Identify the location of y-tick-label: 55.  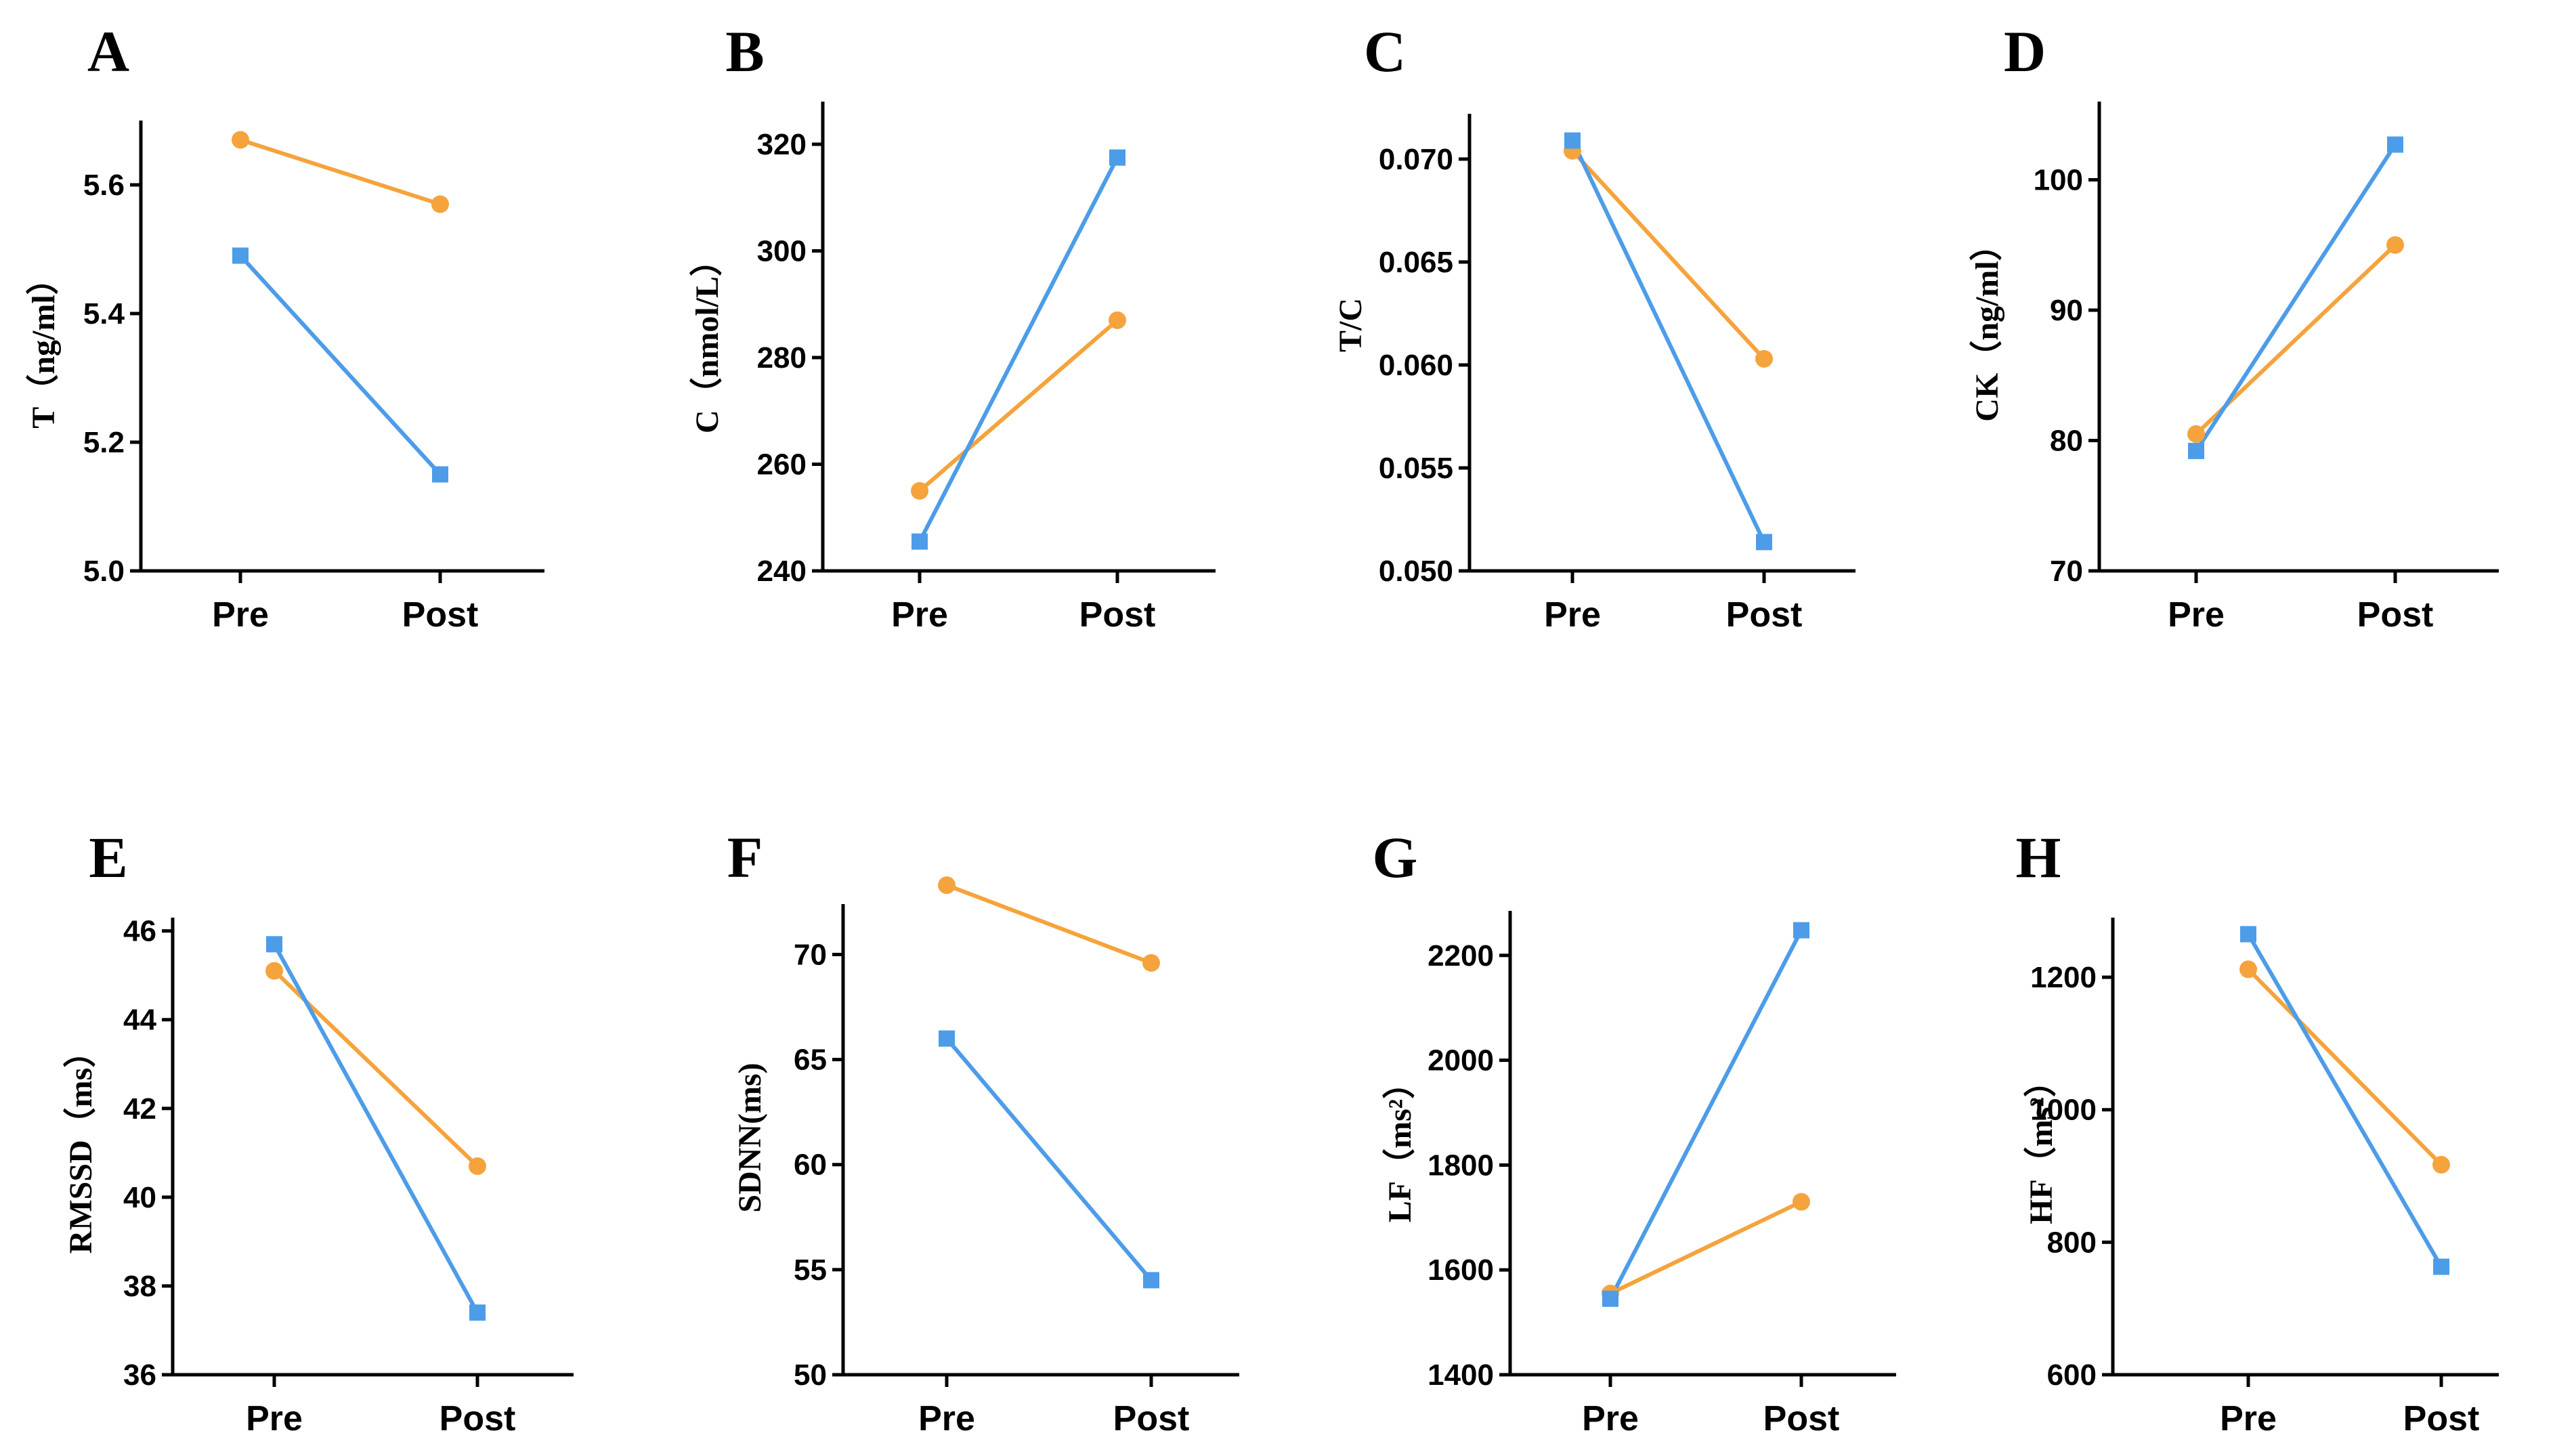
(810, 1271).